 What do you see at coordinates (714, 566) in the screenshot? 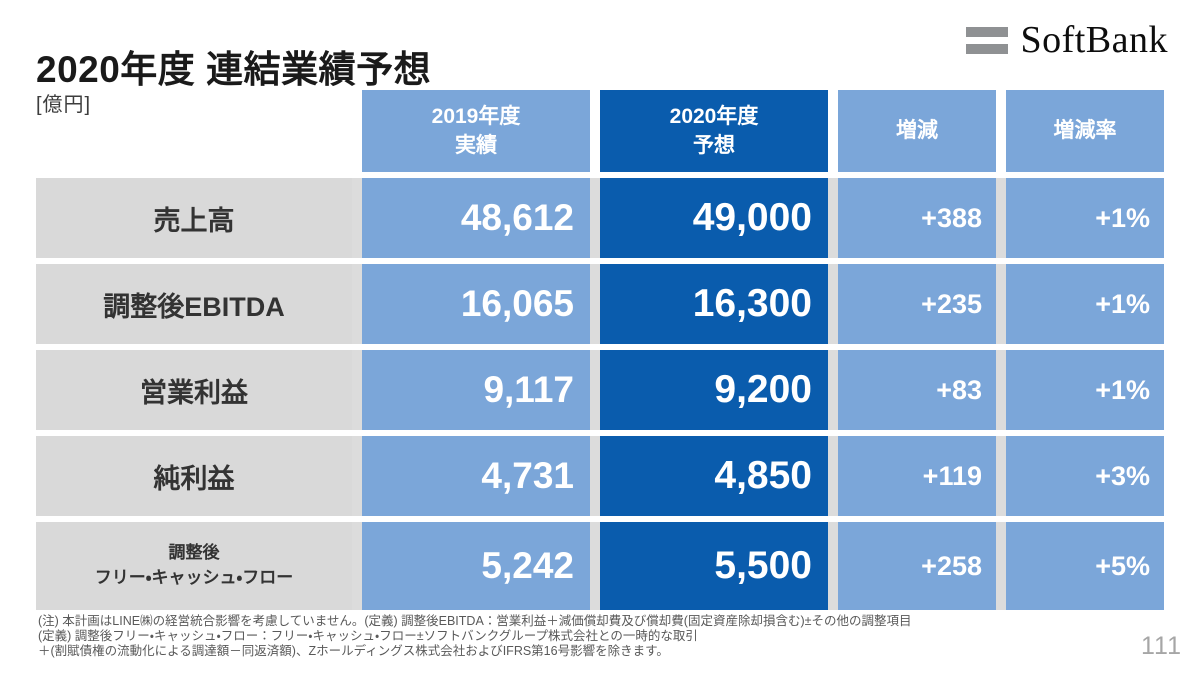
I see `value-fy2020: 5,500` at bounding box center [714, 566].